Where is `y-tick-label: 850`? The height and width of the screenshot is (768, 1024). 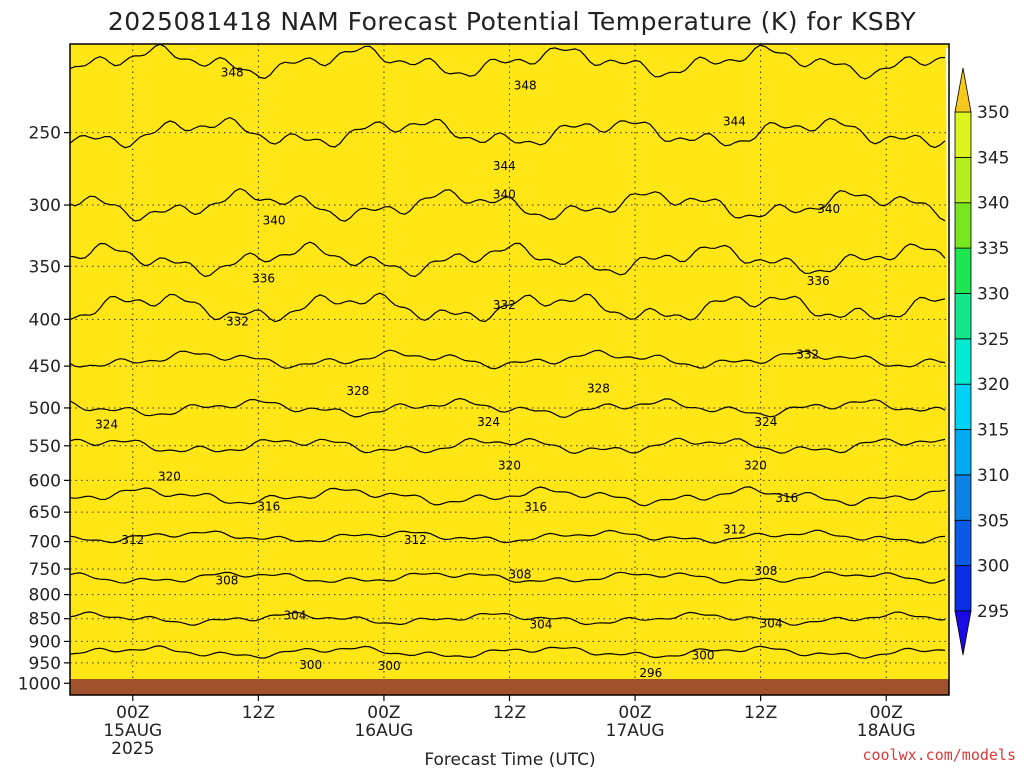
y-tick-label: 850 is located at coordinates (45, 620).